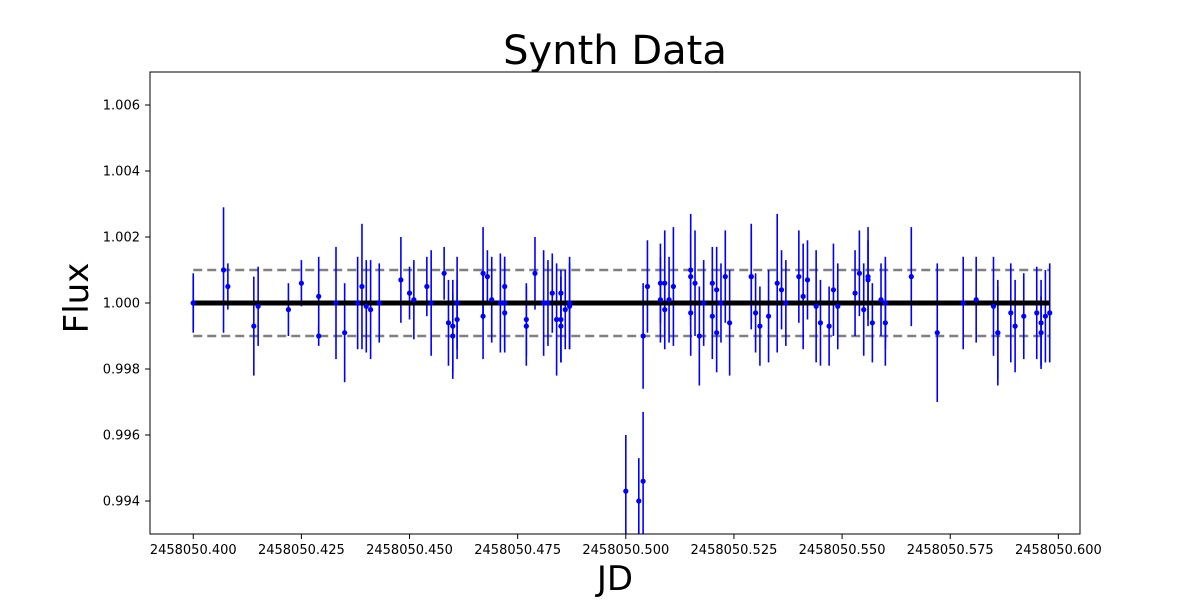 The image size is (1200, 600). I want to click on x-tick-label: 2458050.425, so click(301, 550).